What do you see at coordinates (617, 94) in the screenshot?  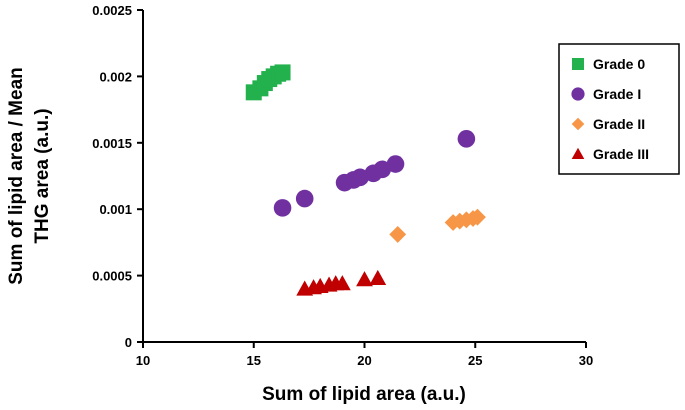 I see `legend-label: Grade I` at bounding box center [617, 94].